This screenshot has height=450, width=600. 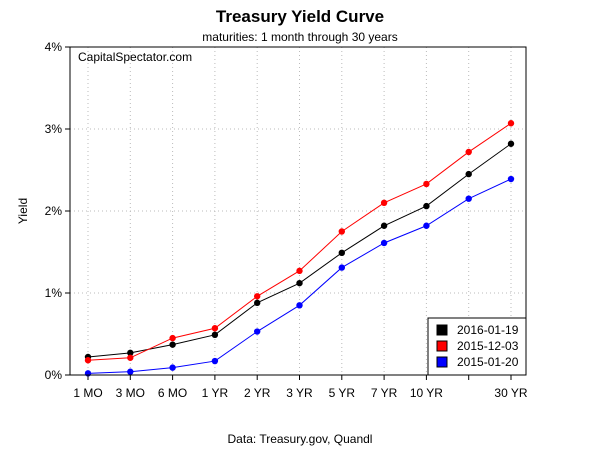 What do you see at coordinates (172, 393) in the screenshot?
I see `x-tick-label: 6 MO` at bounding box center [172, 393].